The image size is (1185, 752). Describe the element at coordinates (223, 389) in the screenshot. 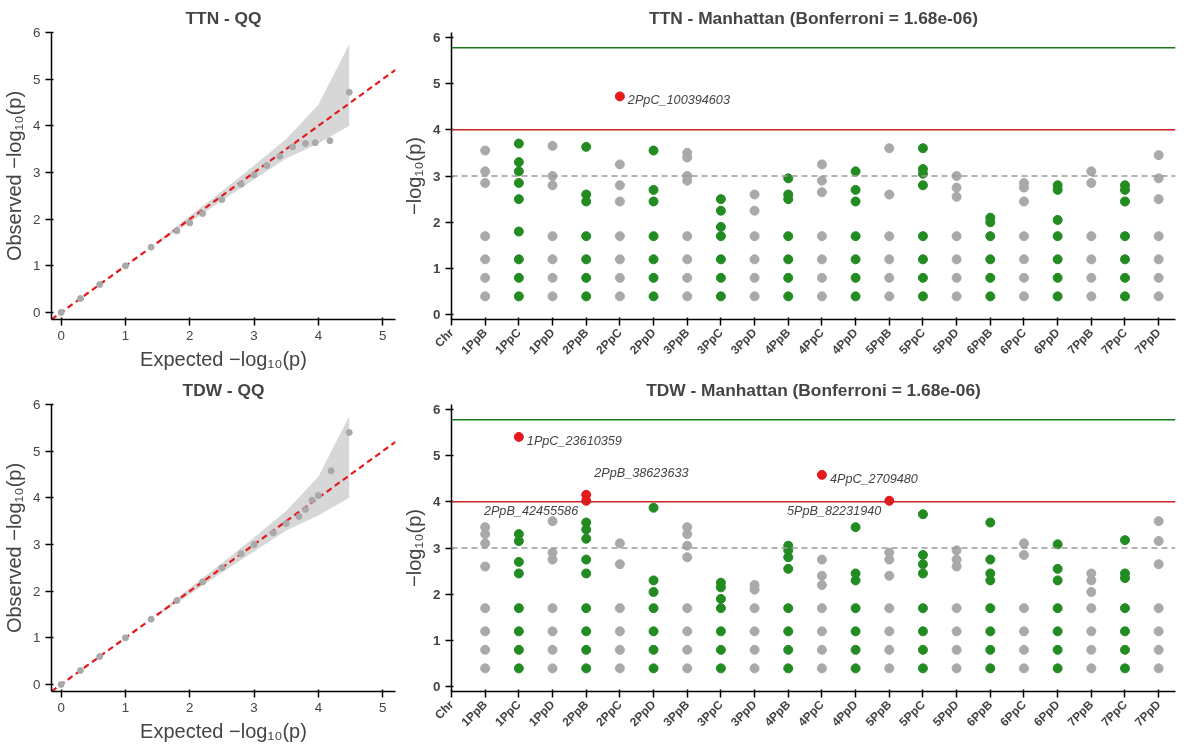

I see `chart-title: TDW - QQ` at that location.